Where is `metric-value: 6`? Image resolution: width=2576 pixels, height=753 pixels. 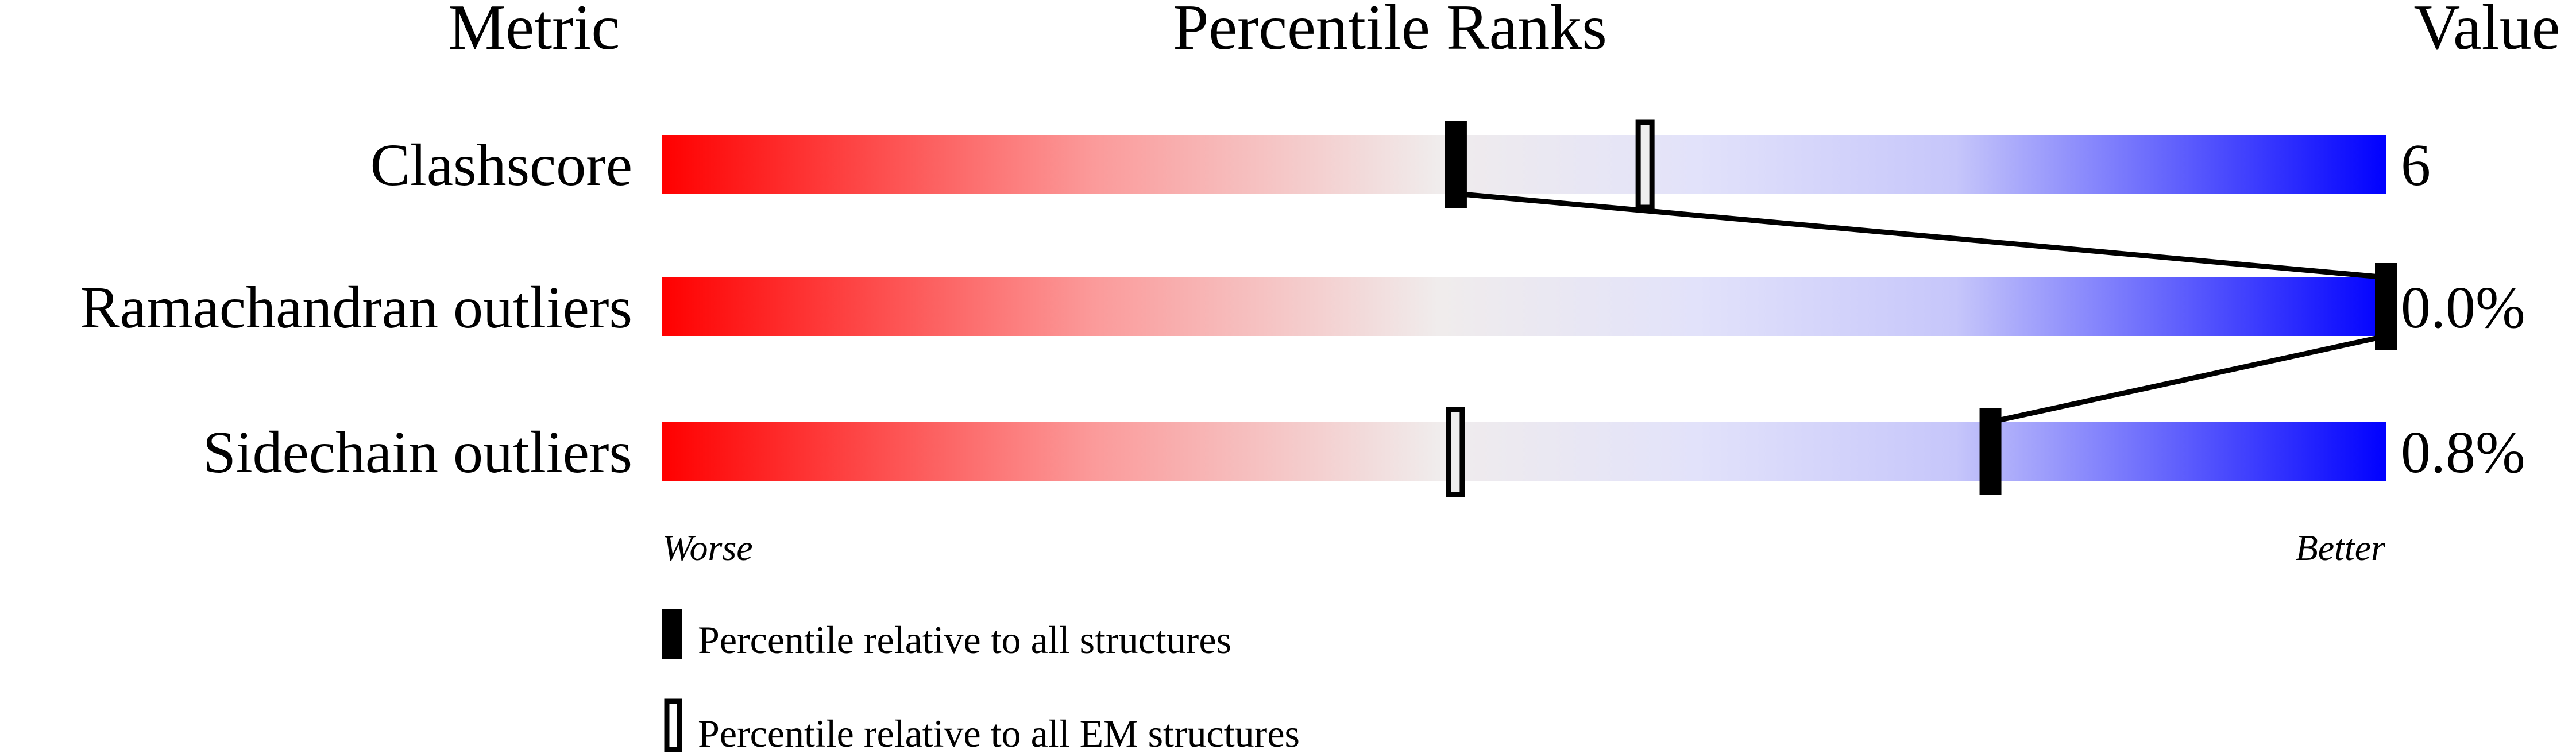
metric-value: 6 is located at coordinates (2416, 165).